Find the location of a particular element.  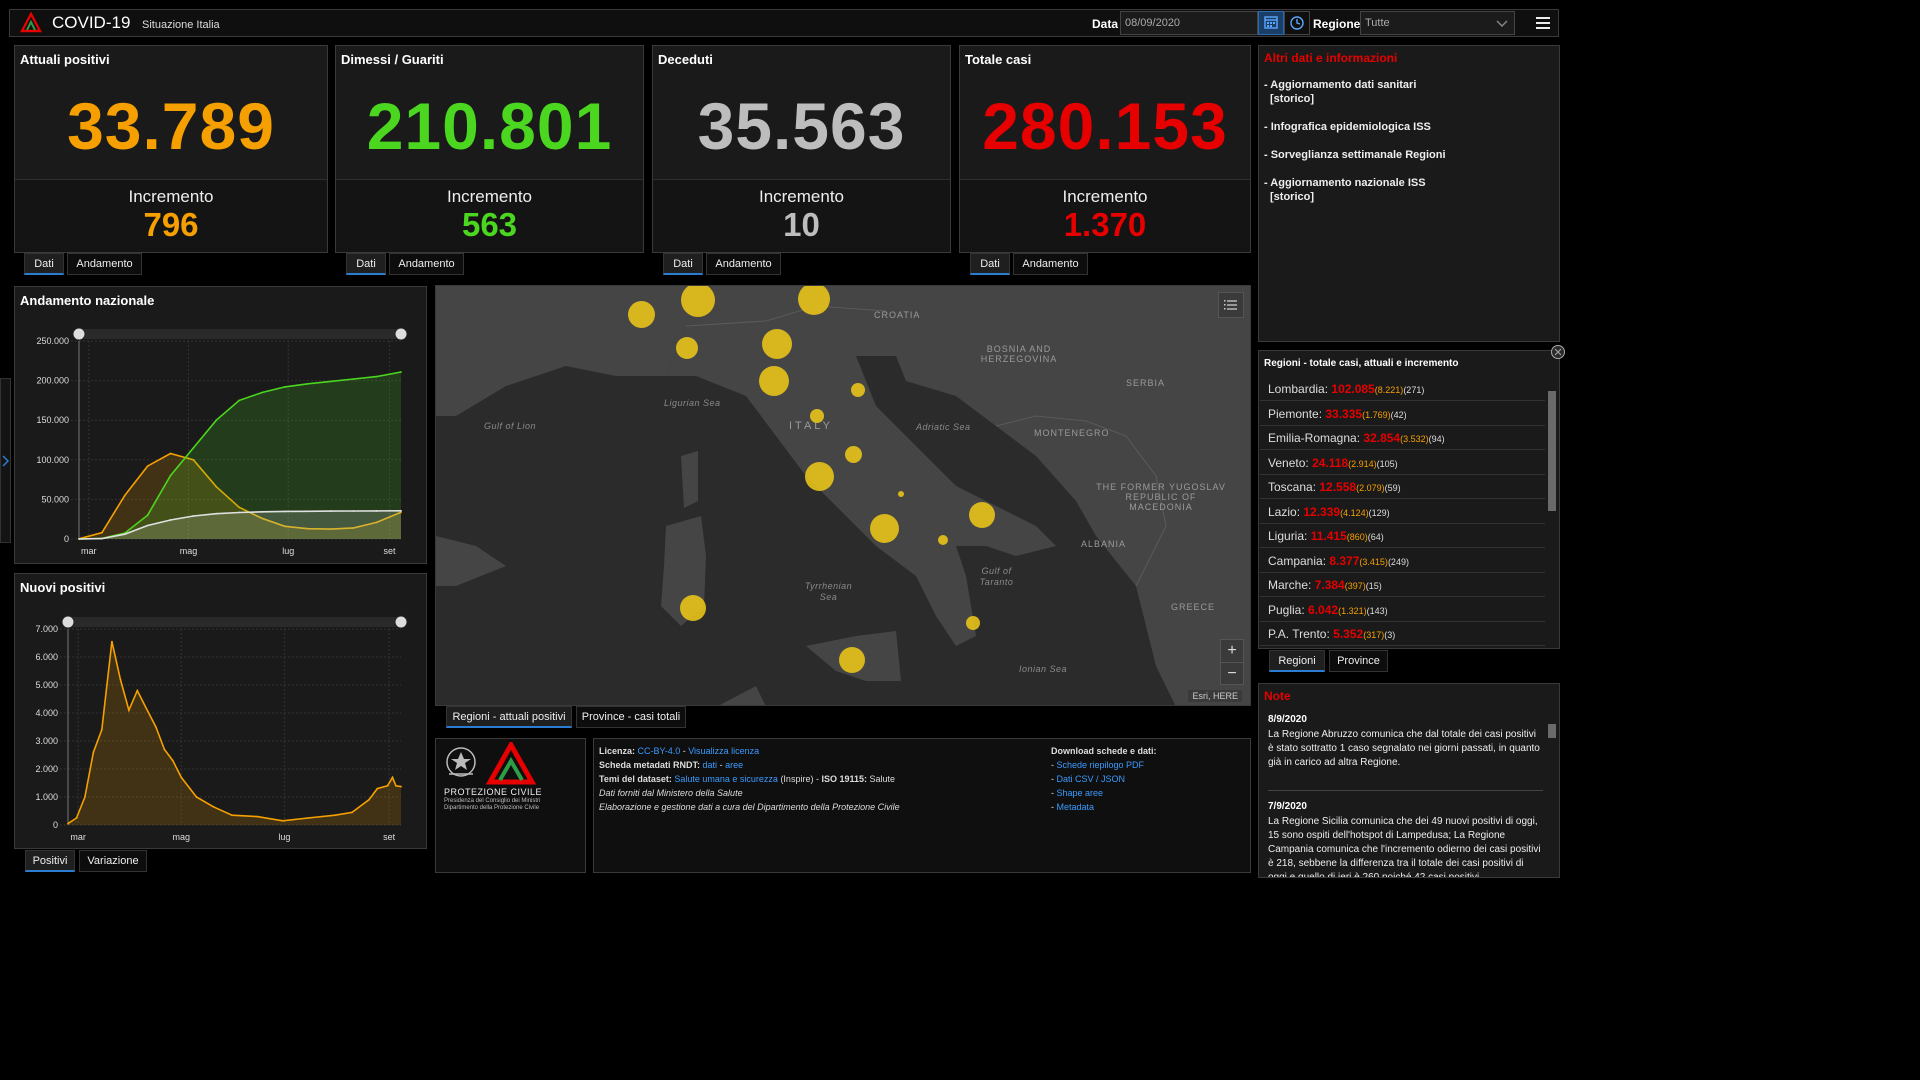

tab-regioni-attuali-positivi: Regioni - attuali positivi is located at coordinates (509, 717).